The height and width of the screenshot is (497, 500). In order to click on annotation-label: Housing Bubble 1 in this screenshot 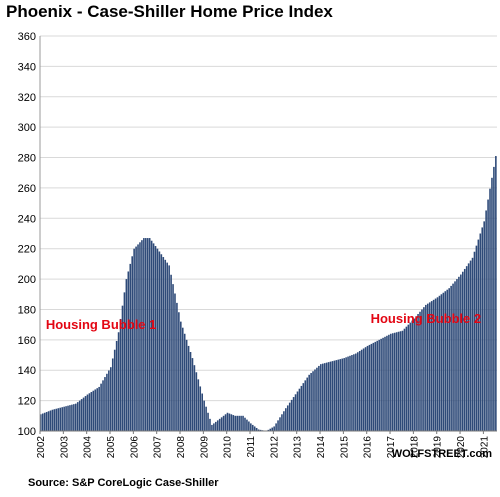, I will do `click(101, 324)`.